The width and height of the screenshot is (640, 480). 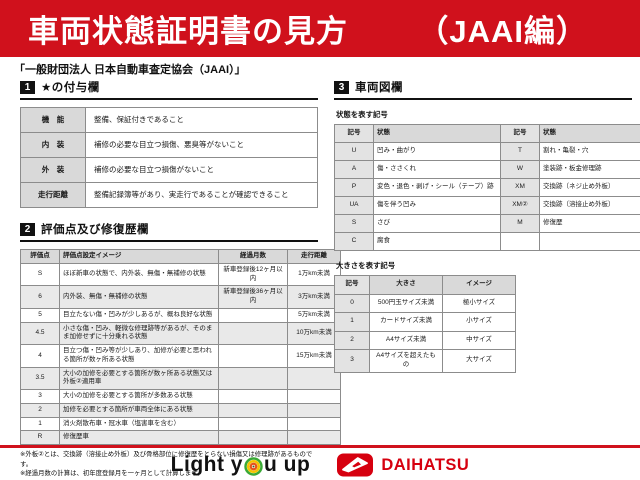 What do you see at coordinates (40, 315) in the screenshot?
I see `score-cell: 5` at bounding box center [40, 315].